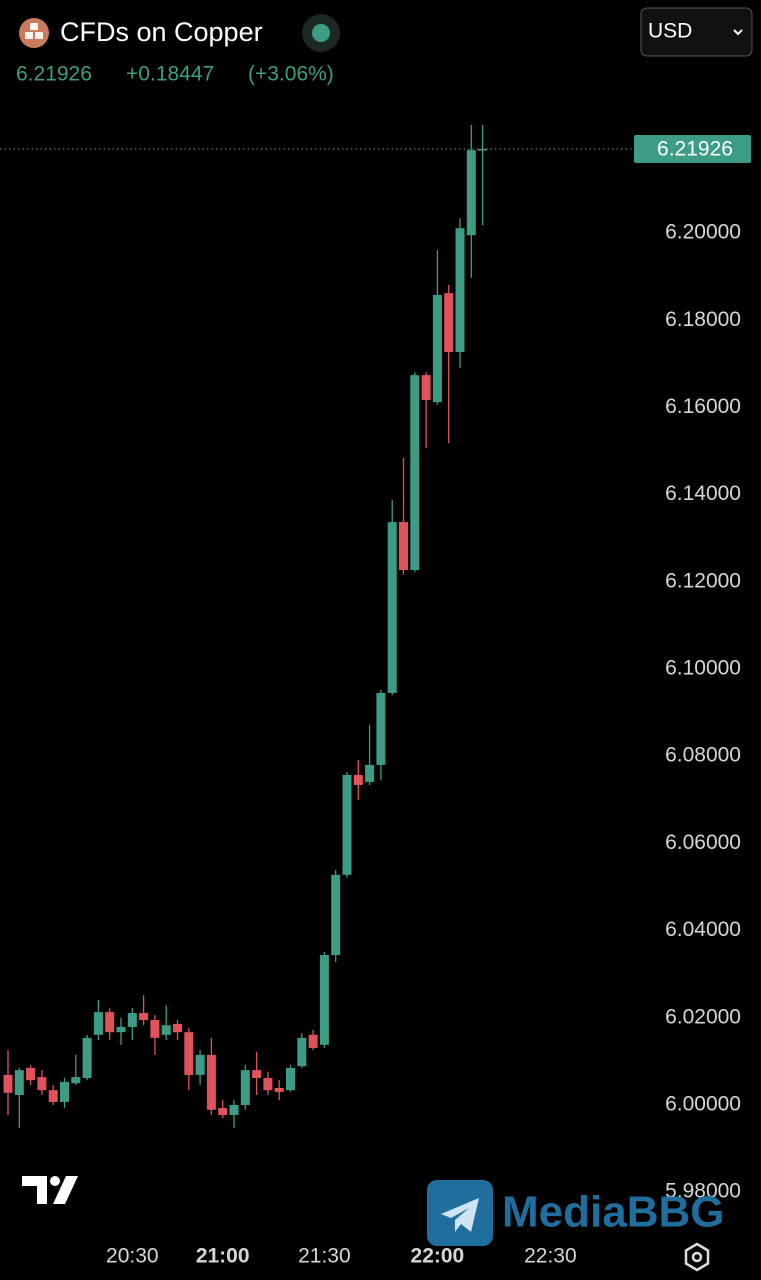 This screenshot has width=761, height=1280. Describe the element at coordinates (703, 842) in the screenshot. I see `y-tick-label: 6.06000` at that location.